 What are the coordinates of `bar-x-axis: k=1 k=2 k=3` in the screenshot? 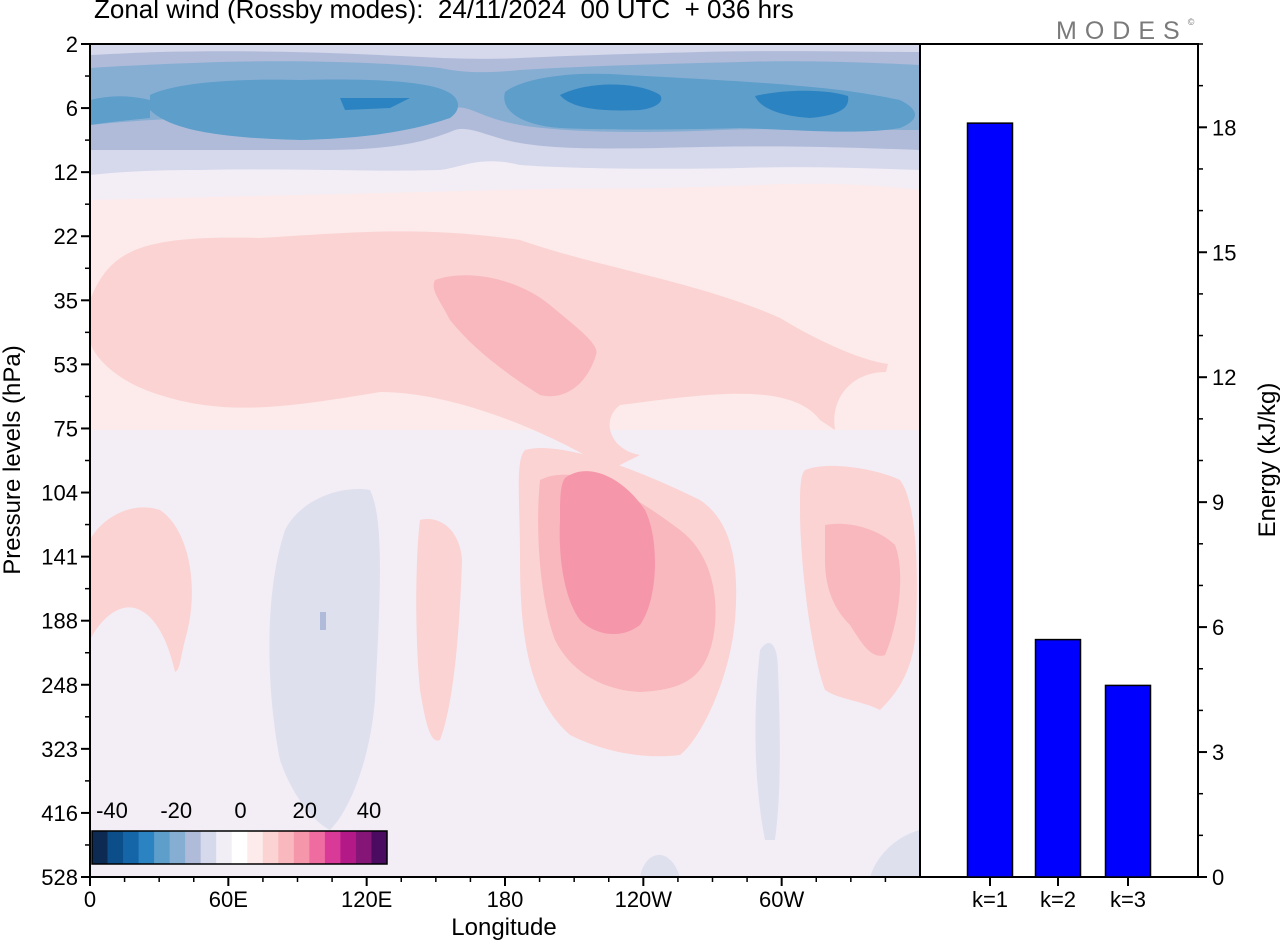 It's located at (1059, 894).